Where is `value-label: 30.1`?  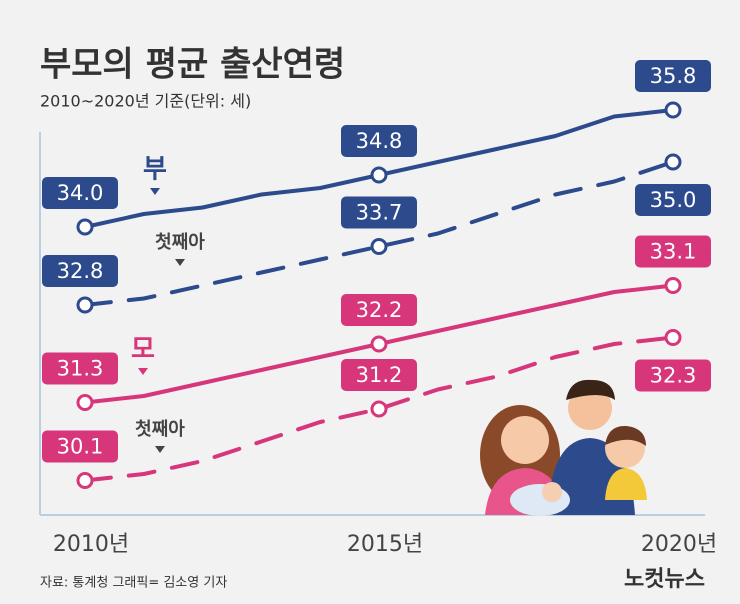 value-label: 30.1 is located at coordinates (80, 447).